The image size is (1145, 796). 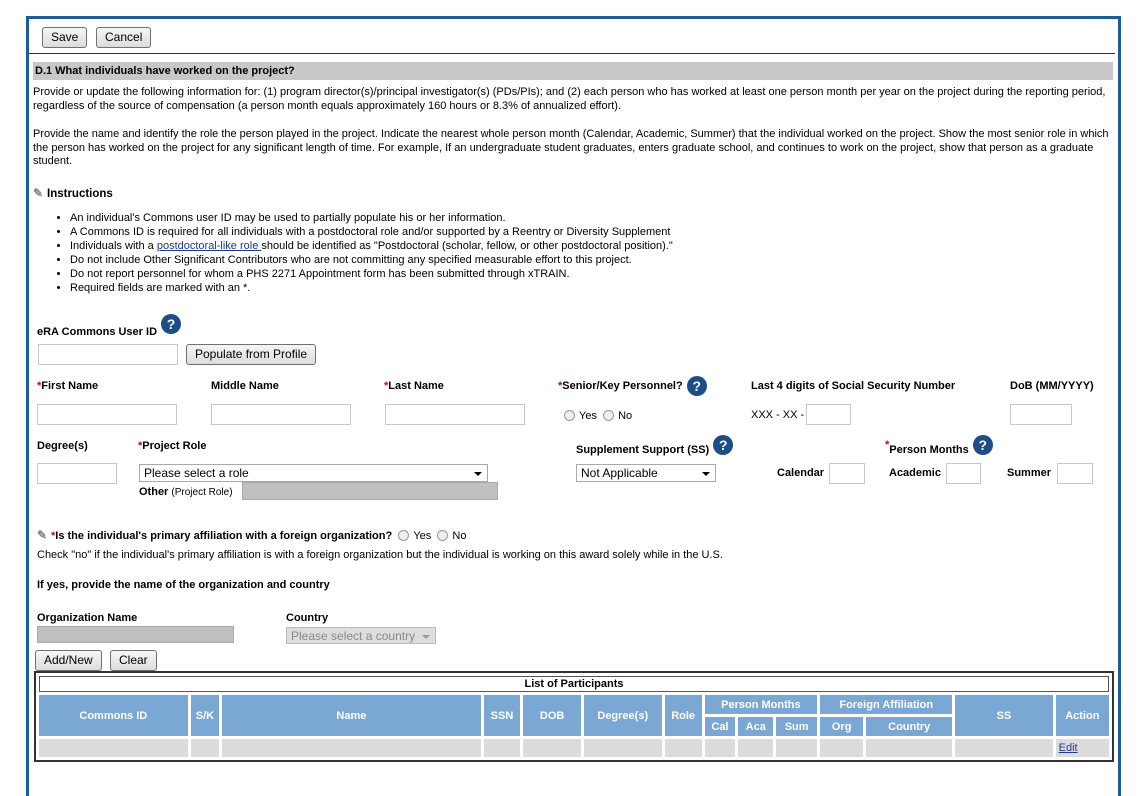 What do you see at coordinates (643, 450) in the screenshot?
I see `supplement-support-label: Supplement Support (SS)` at bounding box center [643, 450].